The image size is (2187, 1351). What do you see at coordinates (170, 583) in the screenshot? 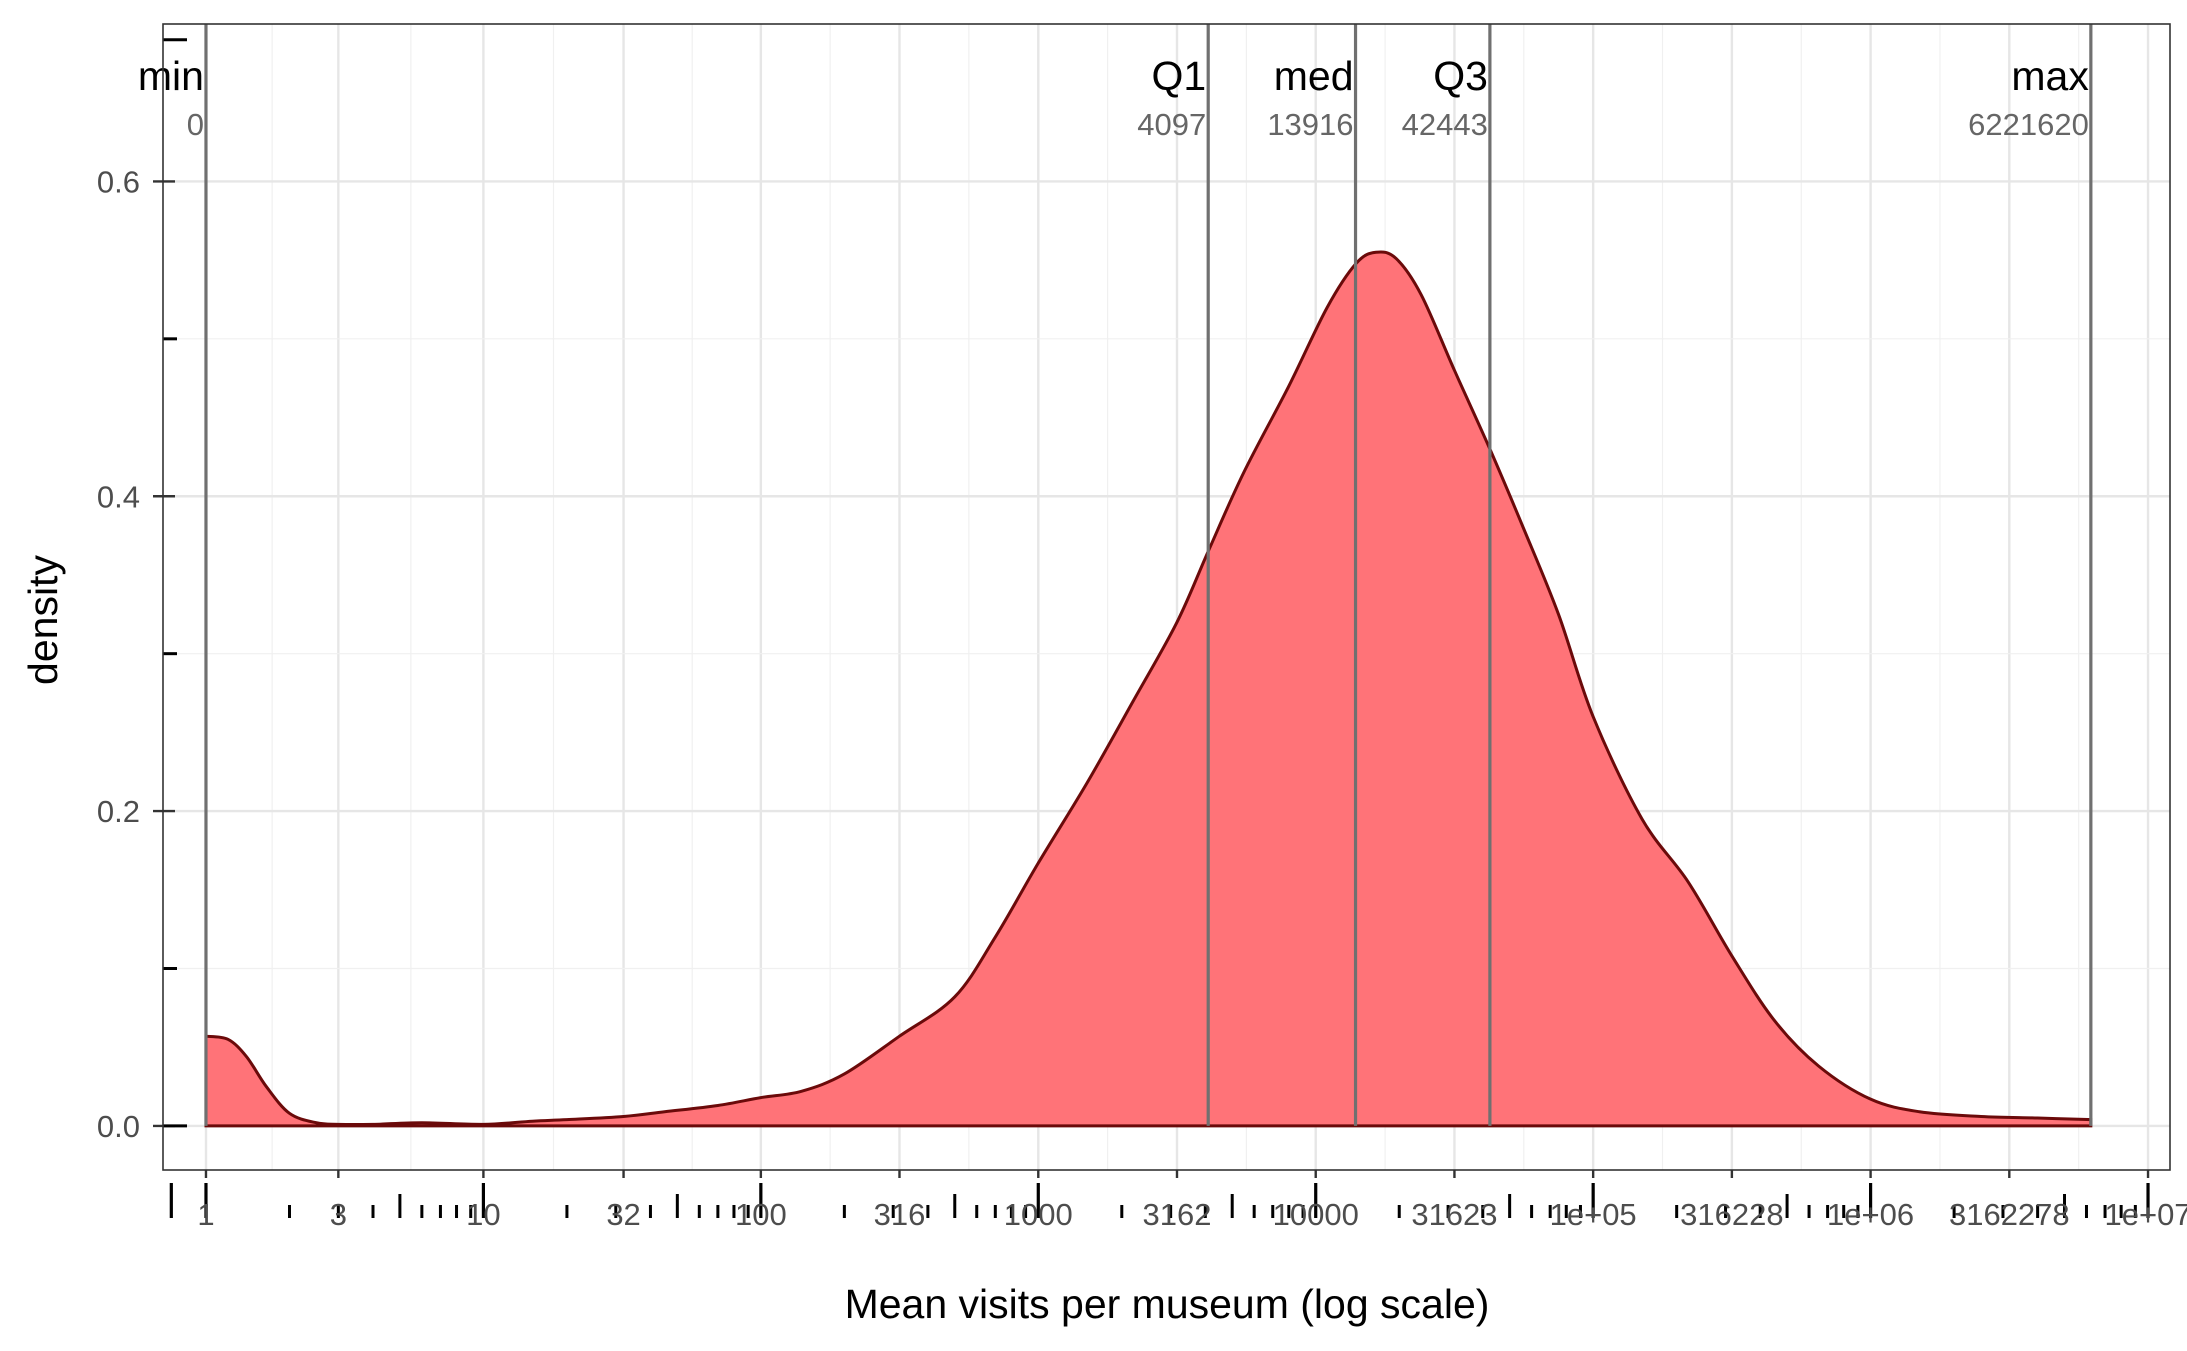
I see `y-axis-ticks` at bounding box center [170, 583].